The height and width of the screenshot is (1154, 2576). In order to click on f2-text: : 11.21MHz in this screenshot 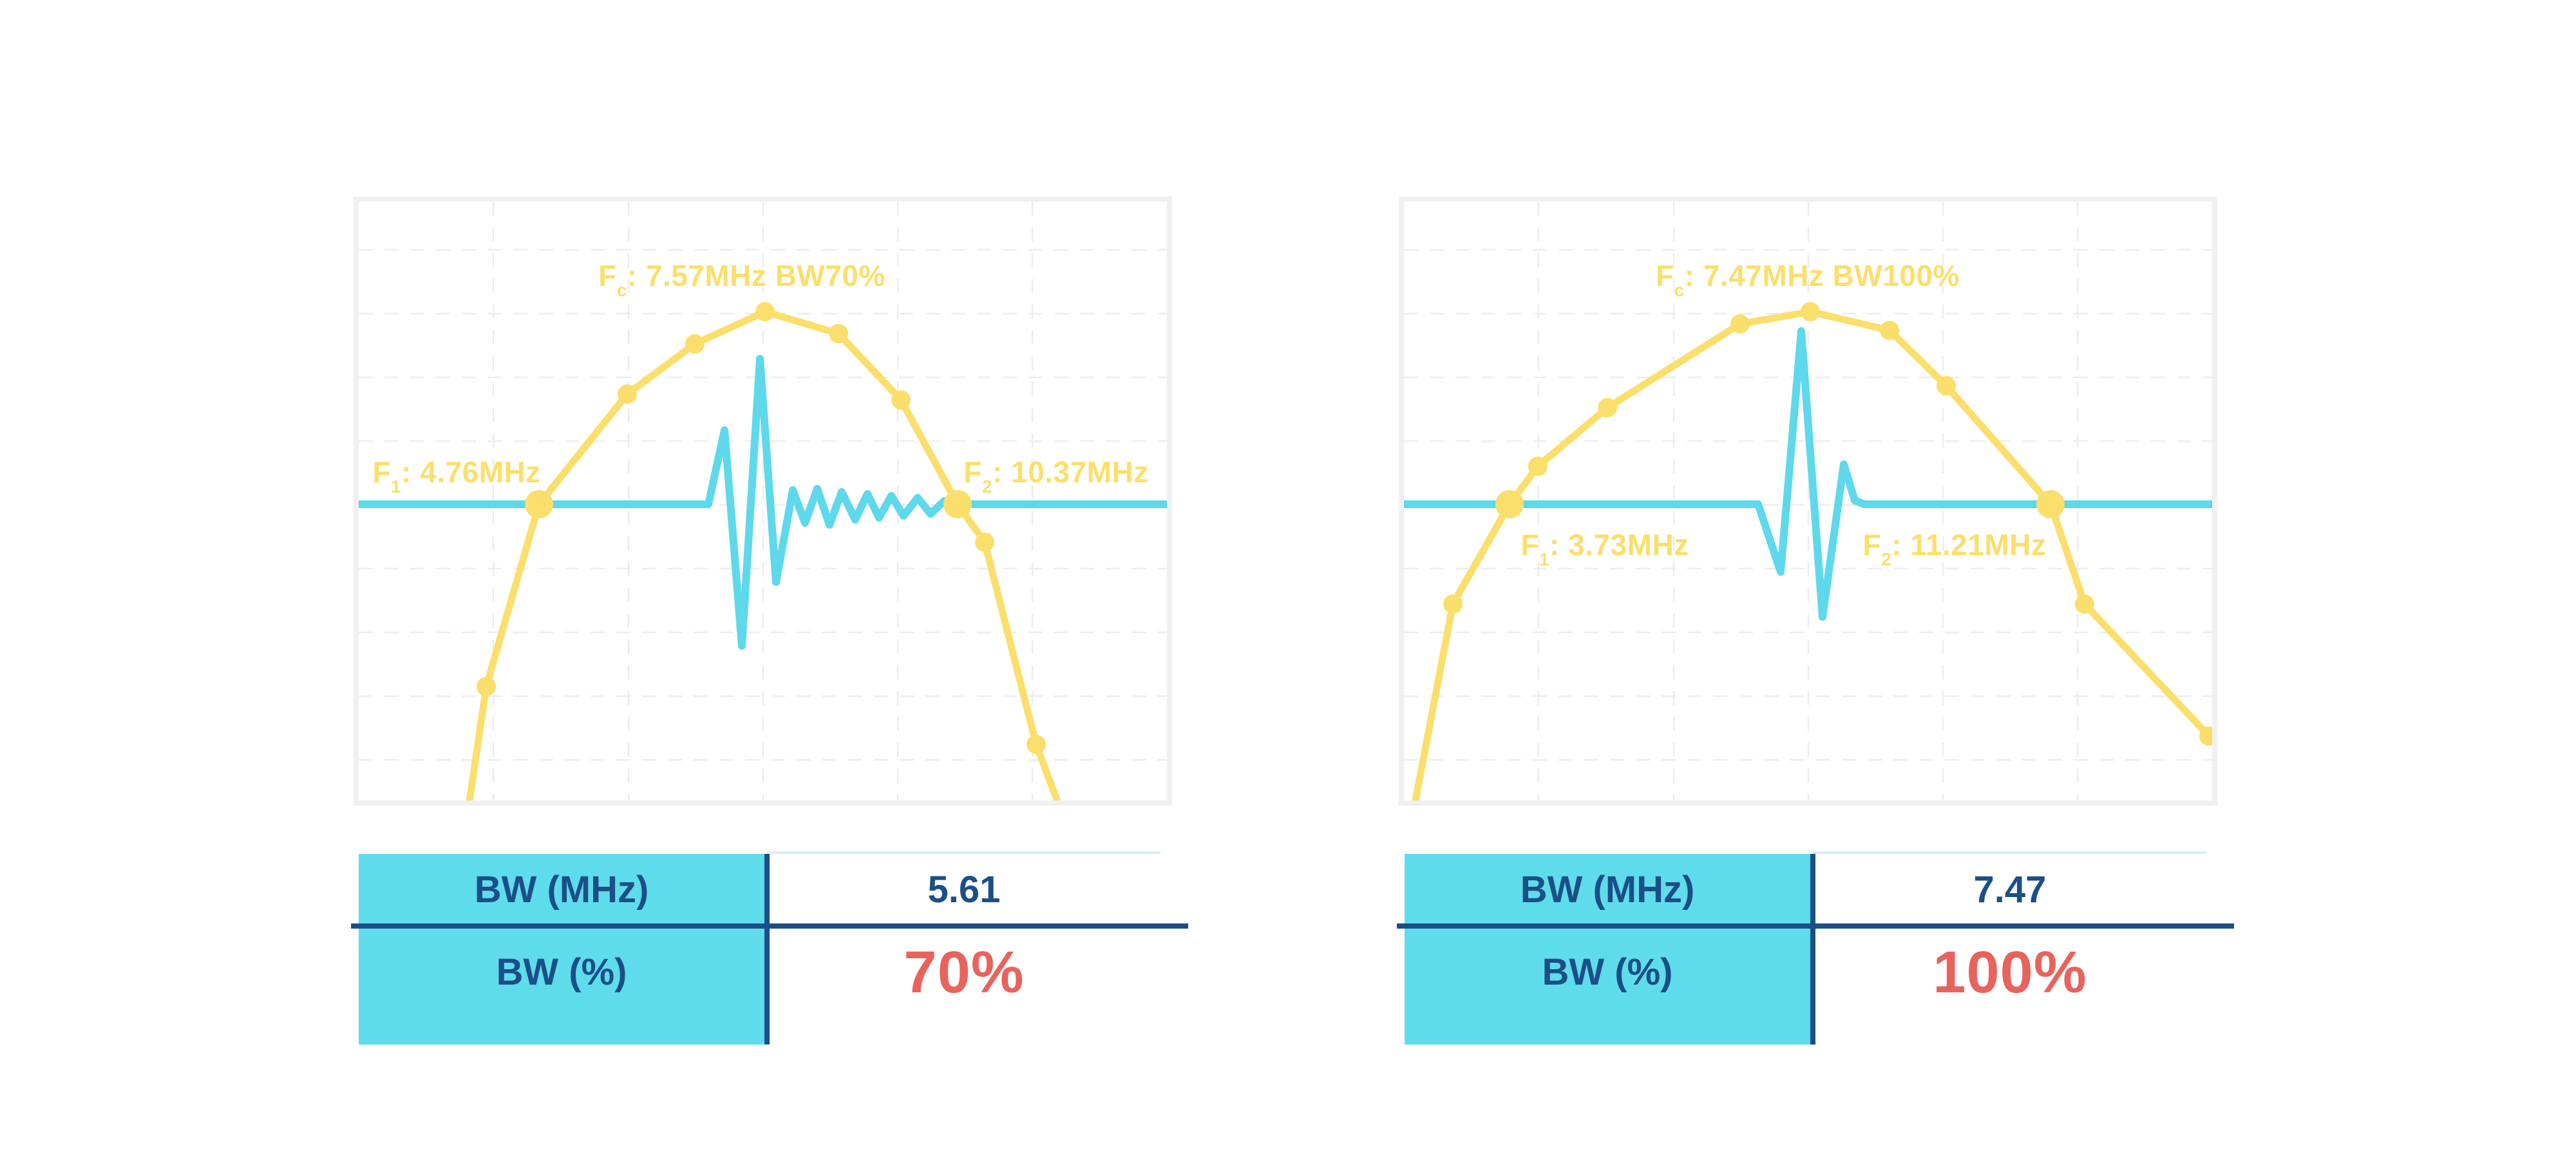, I will do `click(1969, 545)`.